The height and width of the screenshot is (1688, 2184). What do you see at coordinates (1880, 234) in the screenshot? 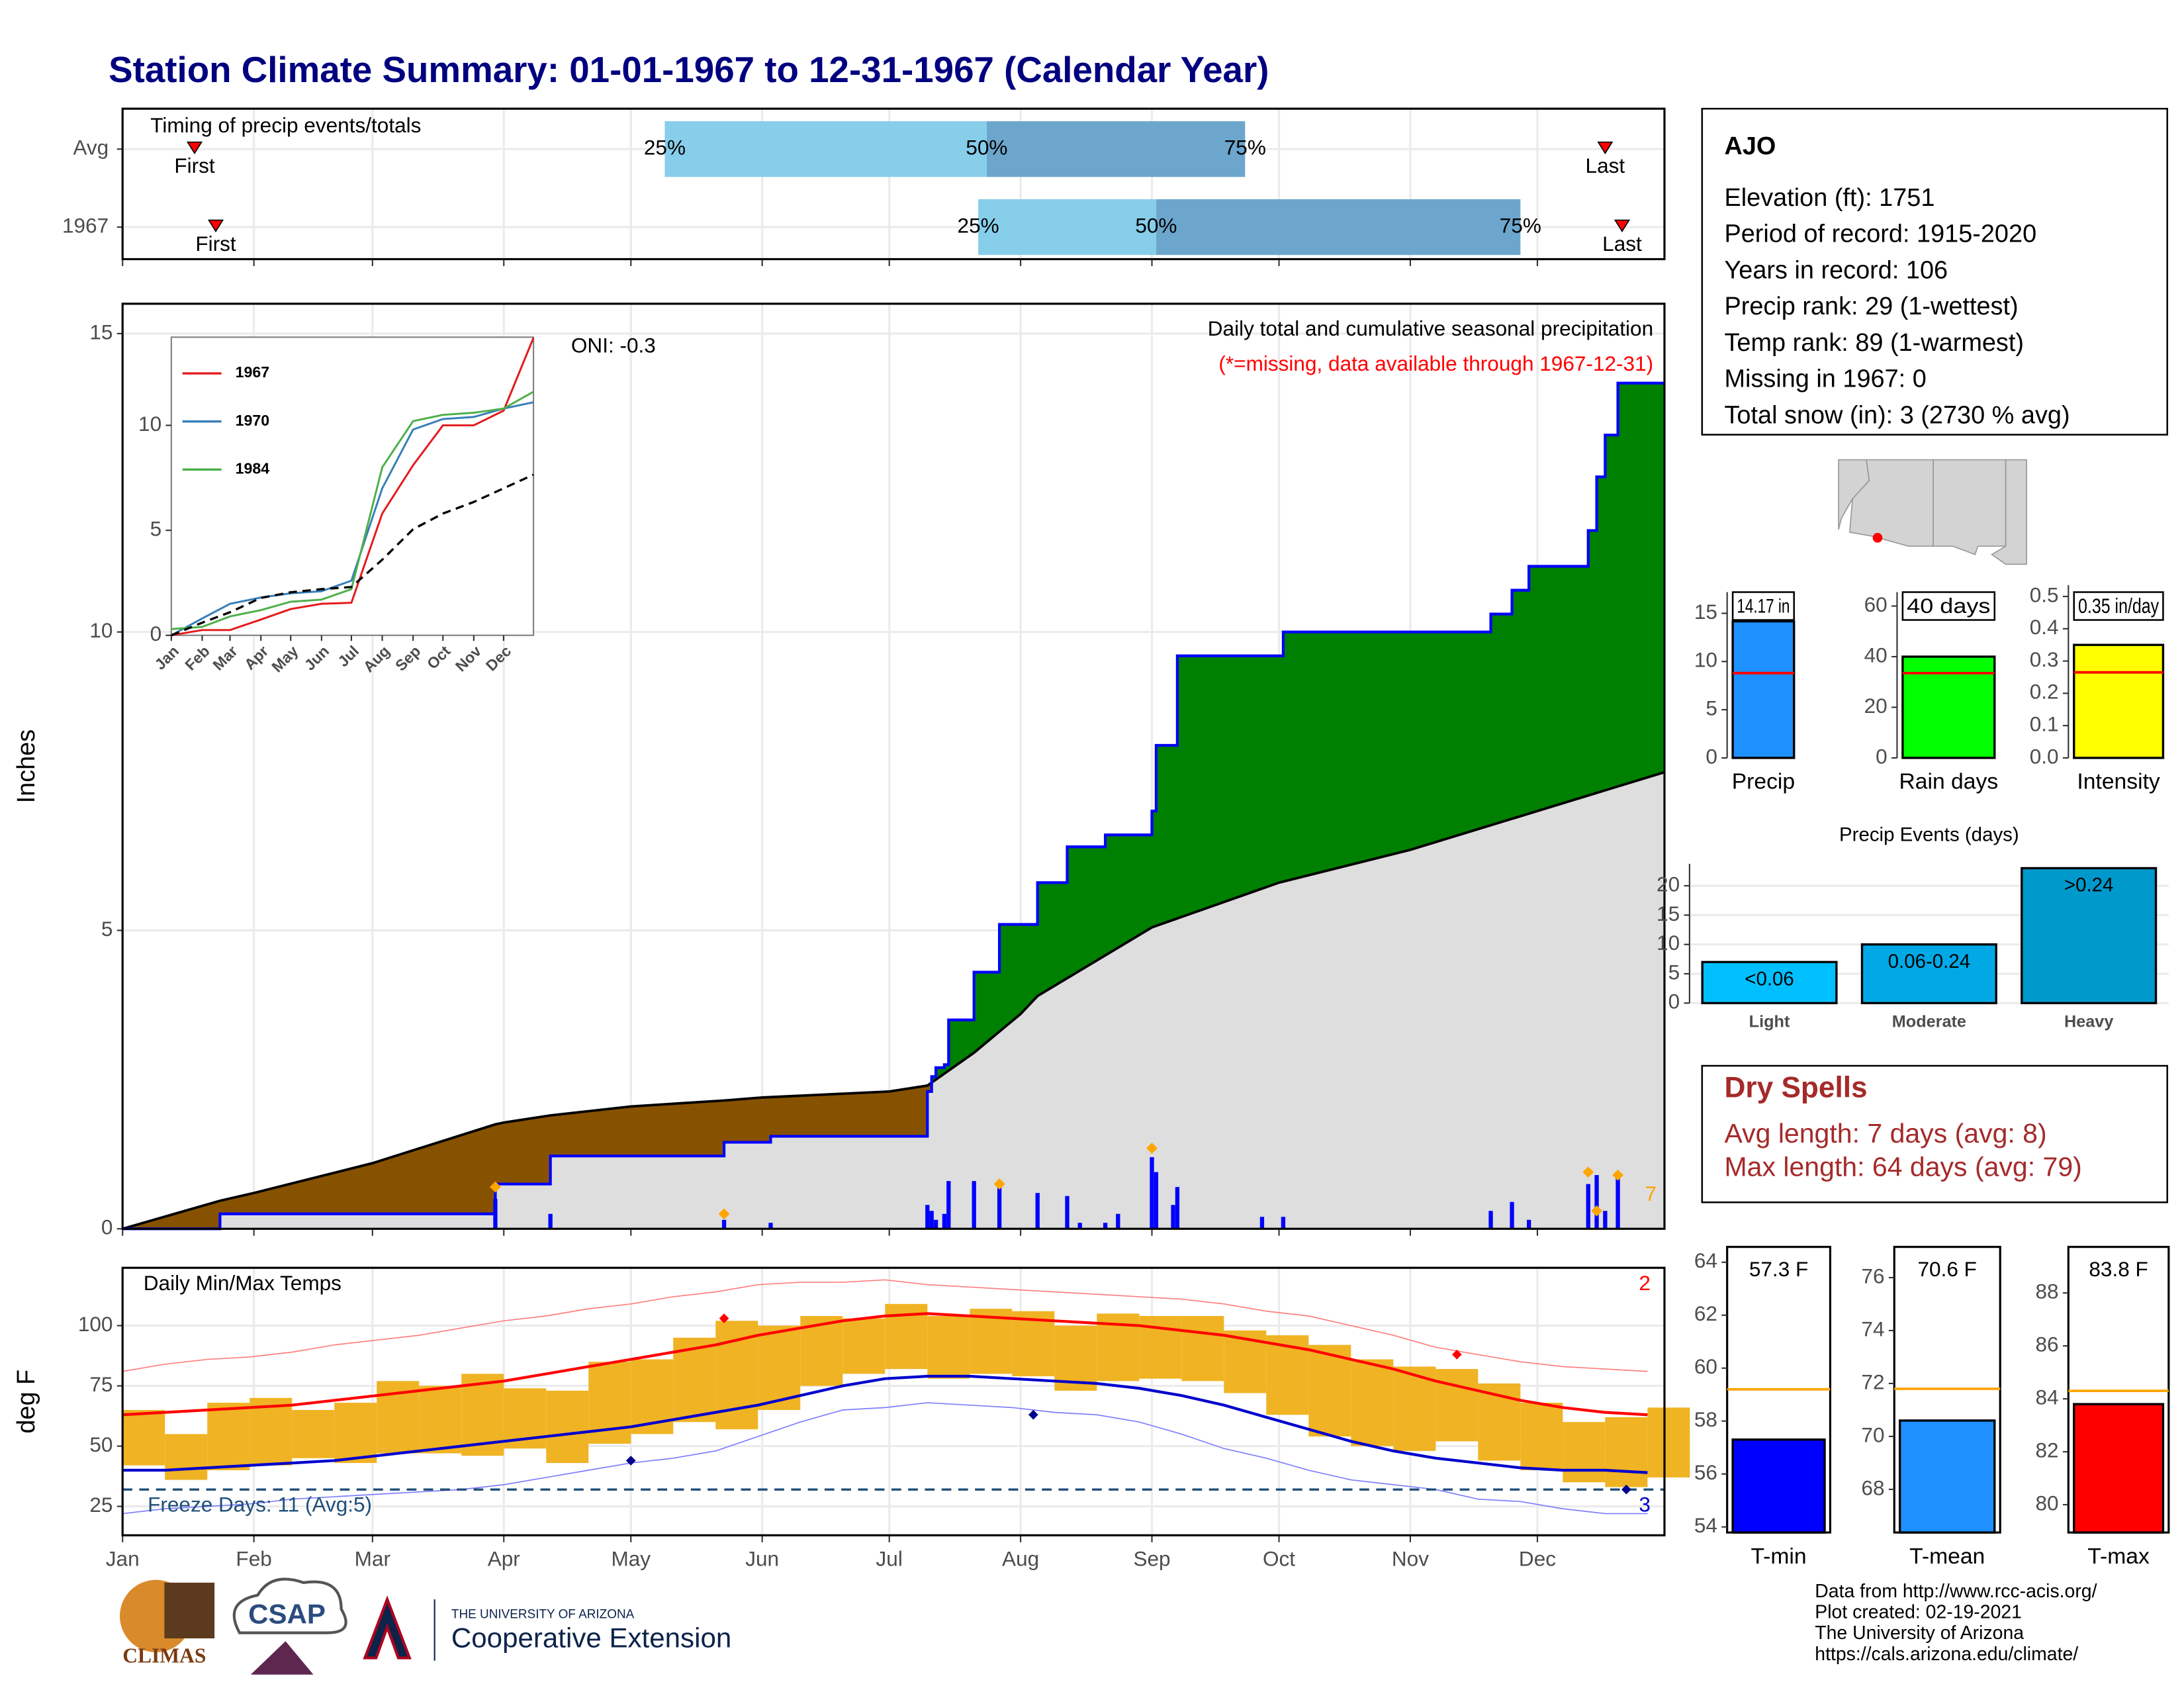
I see `station-line: Period of record: 1915-2020` at bounding box center [1880, 234].